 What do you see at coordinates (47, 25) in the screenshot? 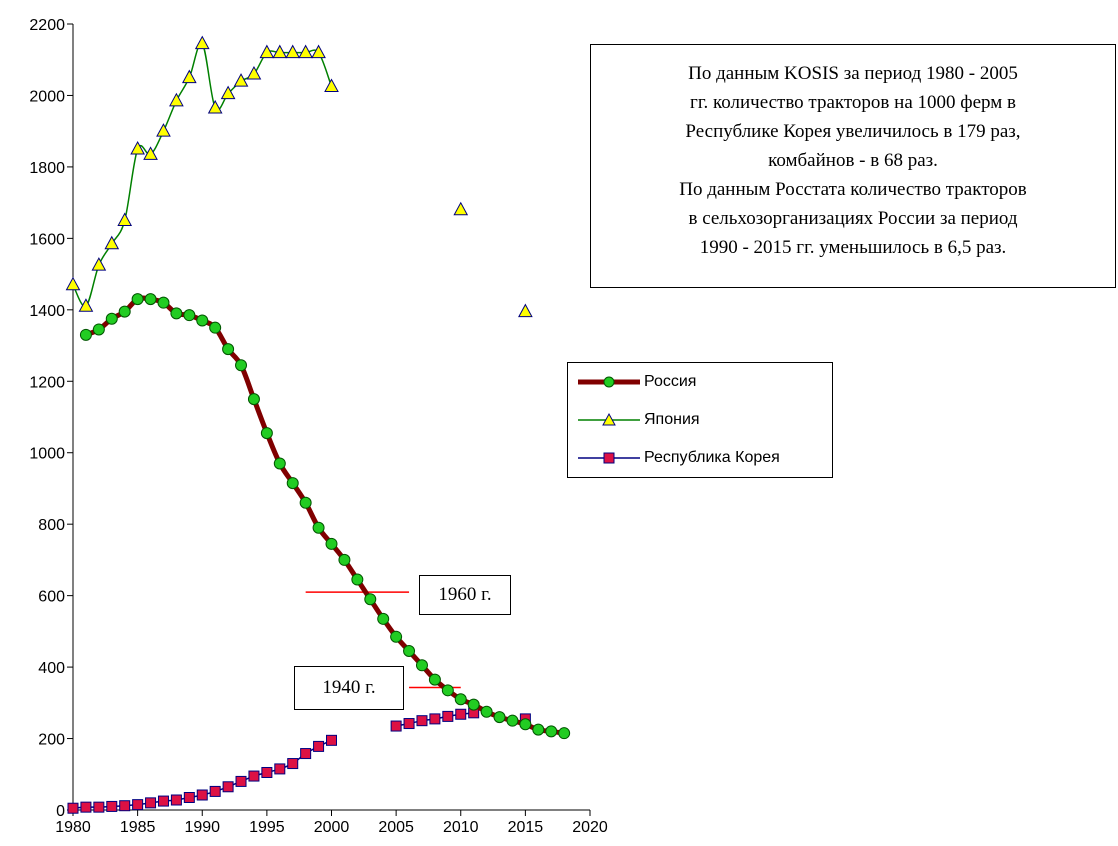
I see `y-tick-label: 2200` at bounding box center [47, 25].